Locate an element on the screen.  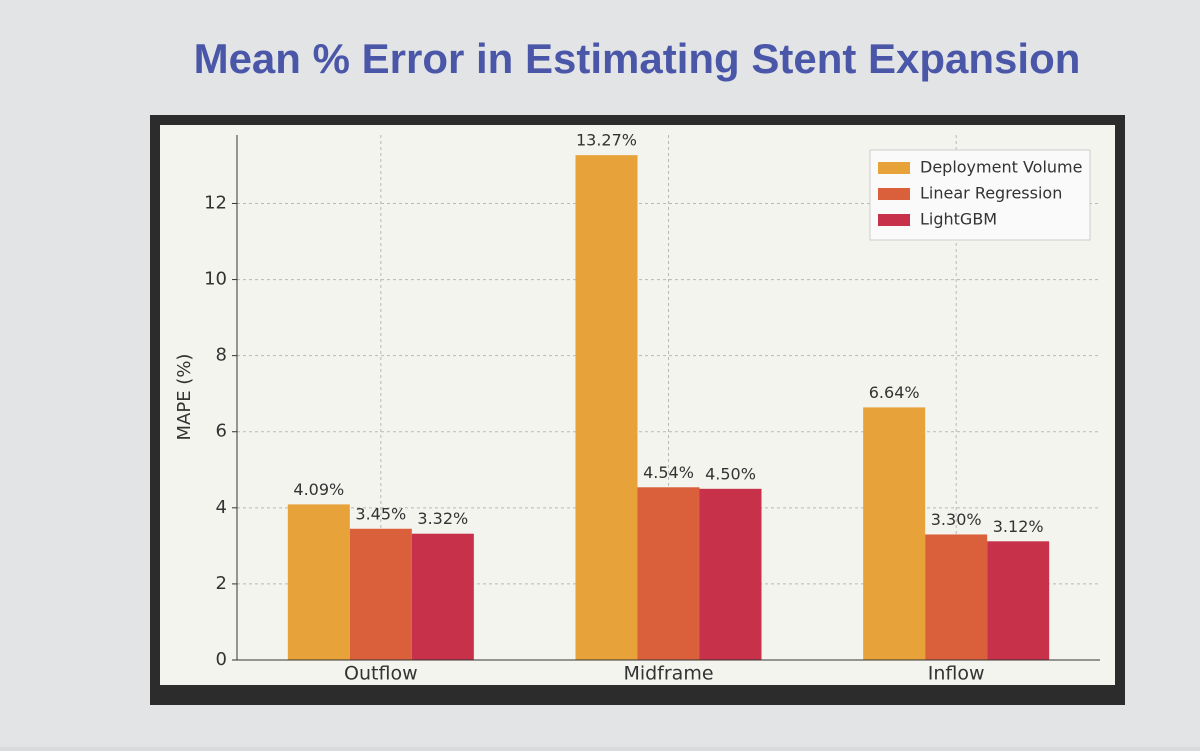
y-axis-label: MAPE (%) is located at coordinates (184, 397).